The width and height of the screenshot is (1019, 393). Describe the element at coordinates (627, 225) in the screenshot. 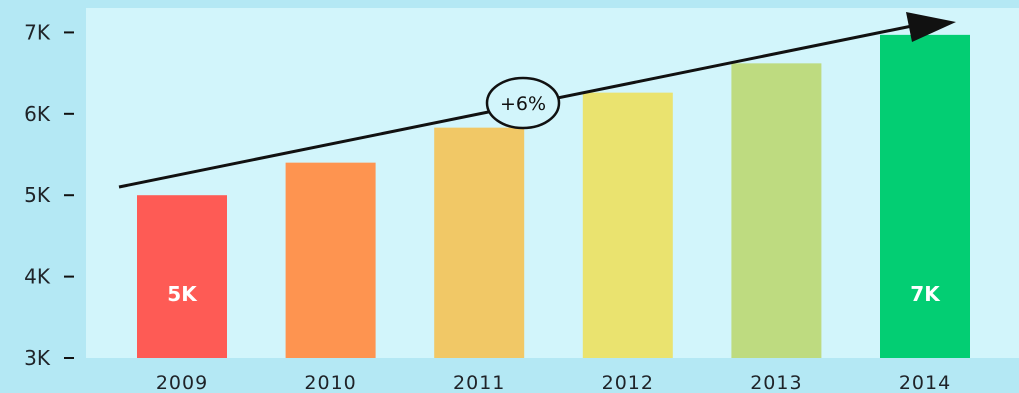

I see `bar-2012` at that location.